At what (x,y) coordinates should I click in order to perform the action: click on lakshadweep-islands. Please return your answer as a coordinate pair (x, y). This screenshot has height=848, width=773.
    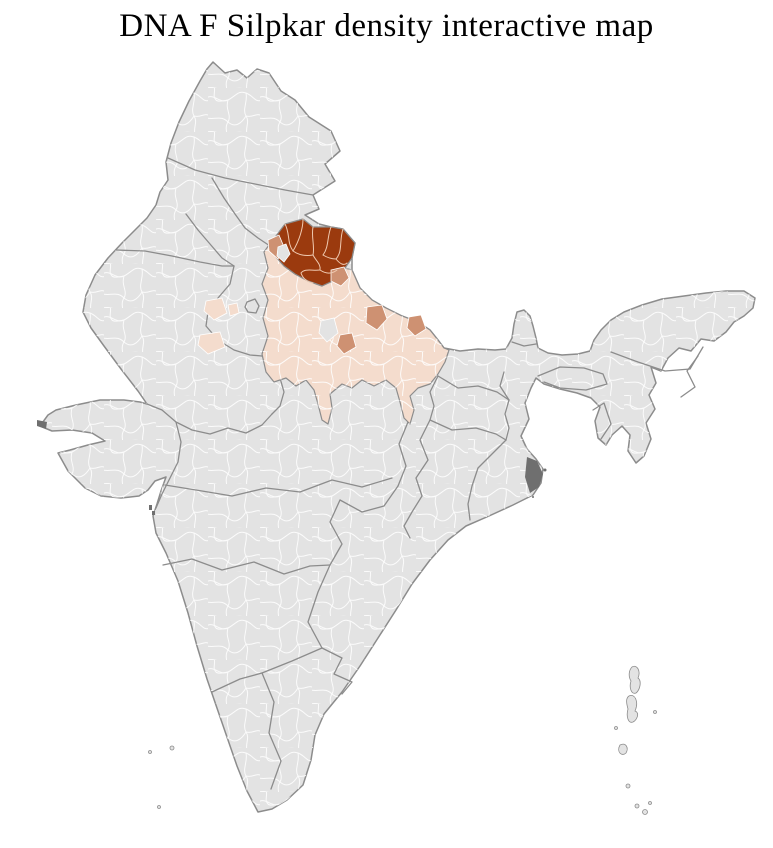
    Looking at the image, I should click on (161, 777).